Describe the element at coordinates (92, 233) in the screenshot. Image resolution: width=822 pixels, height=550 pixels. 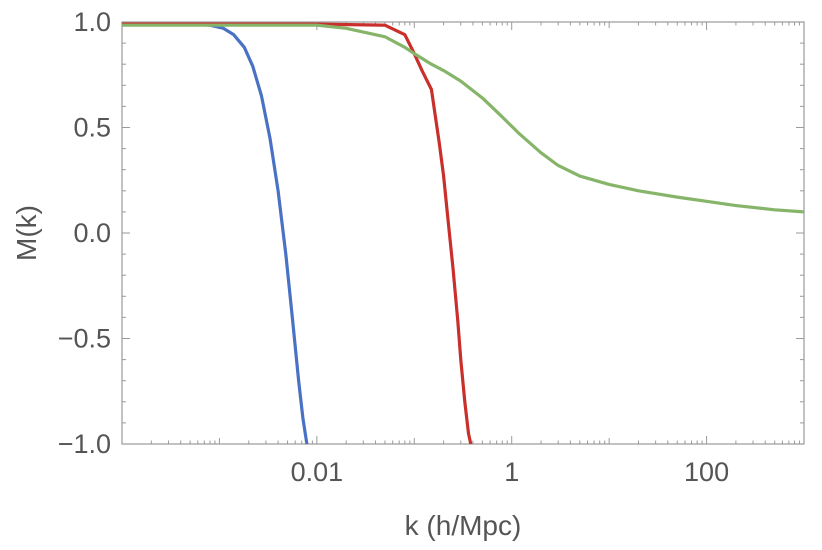
I see `y-tick-label: 0.0` at that location.